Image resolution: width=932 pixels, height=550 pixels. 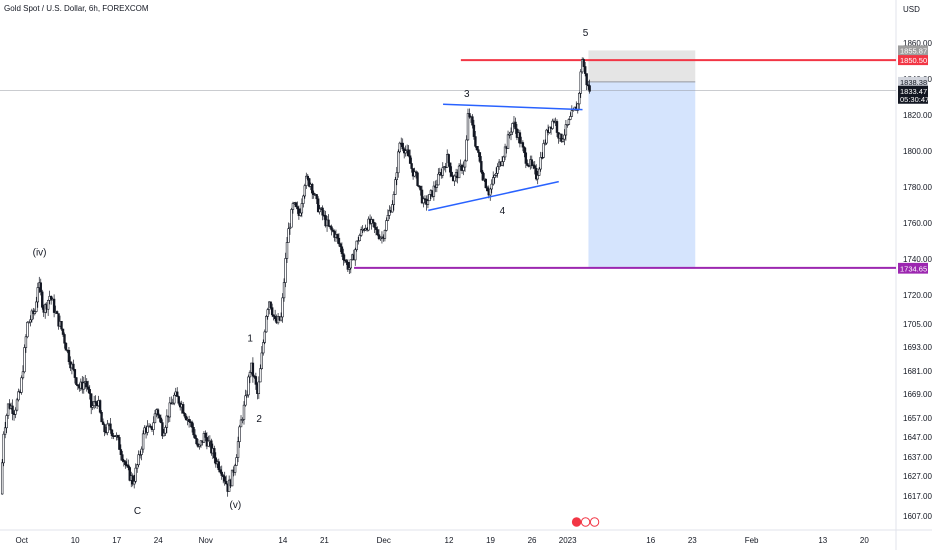 What do you see at coordinates (913, 50) in the screenshot?
I see `price-badge-label: 1855.87` at bounding box center [913, 50].